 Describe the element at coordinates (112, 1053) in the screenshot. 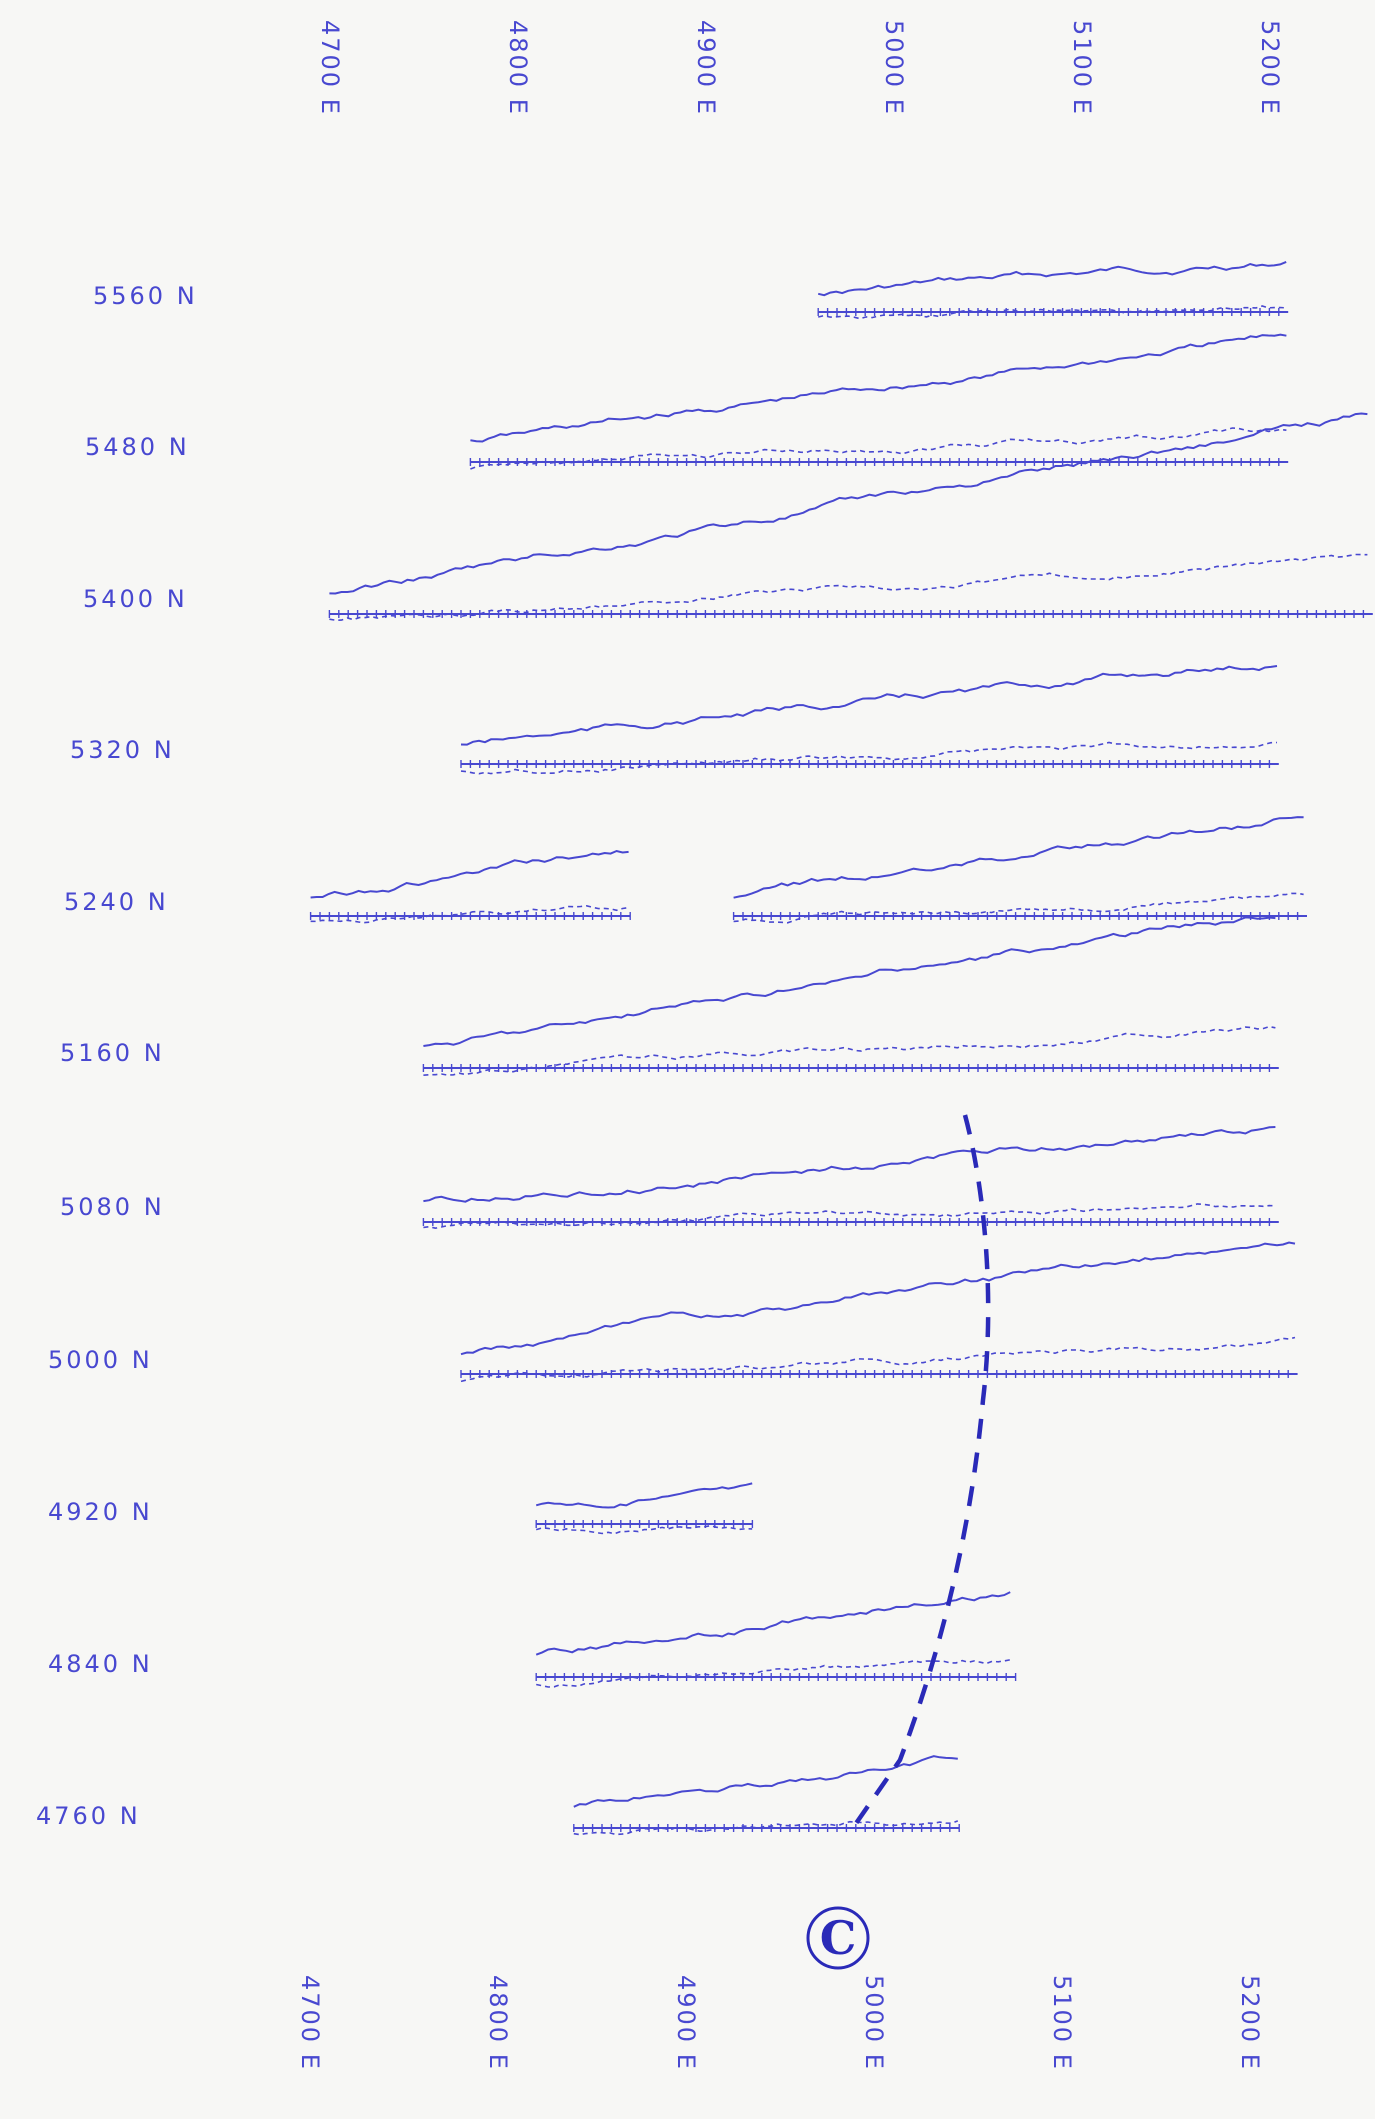

I see `northing-label: 5160 N` at that location.